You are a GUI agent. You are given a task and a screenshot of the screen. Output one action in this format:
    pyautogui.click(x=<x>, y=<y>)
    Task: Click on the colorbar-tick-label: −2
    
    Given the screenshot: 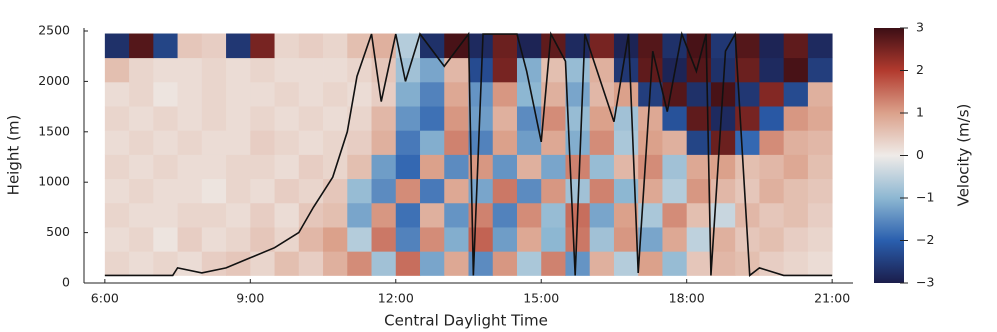 What is the action you would take?
    pyautogui.click(x=925, y=239)
    